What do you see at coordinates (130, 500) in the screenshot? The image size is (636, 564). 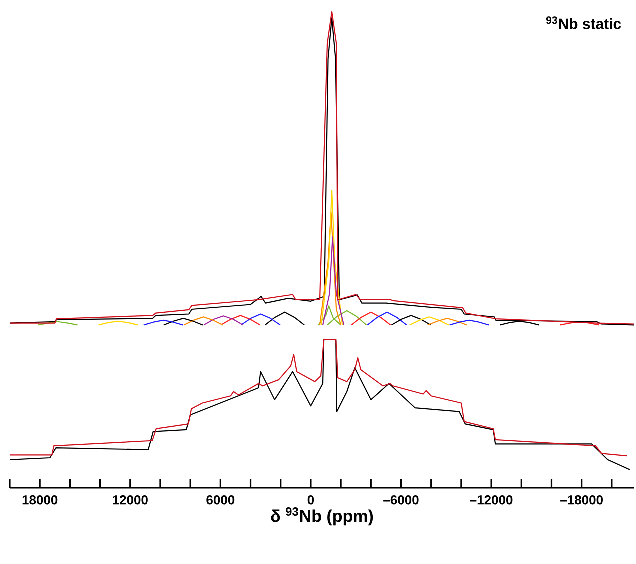 I see `x-tick-label: 12000` at bounding box center [130, 500].